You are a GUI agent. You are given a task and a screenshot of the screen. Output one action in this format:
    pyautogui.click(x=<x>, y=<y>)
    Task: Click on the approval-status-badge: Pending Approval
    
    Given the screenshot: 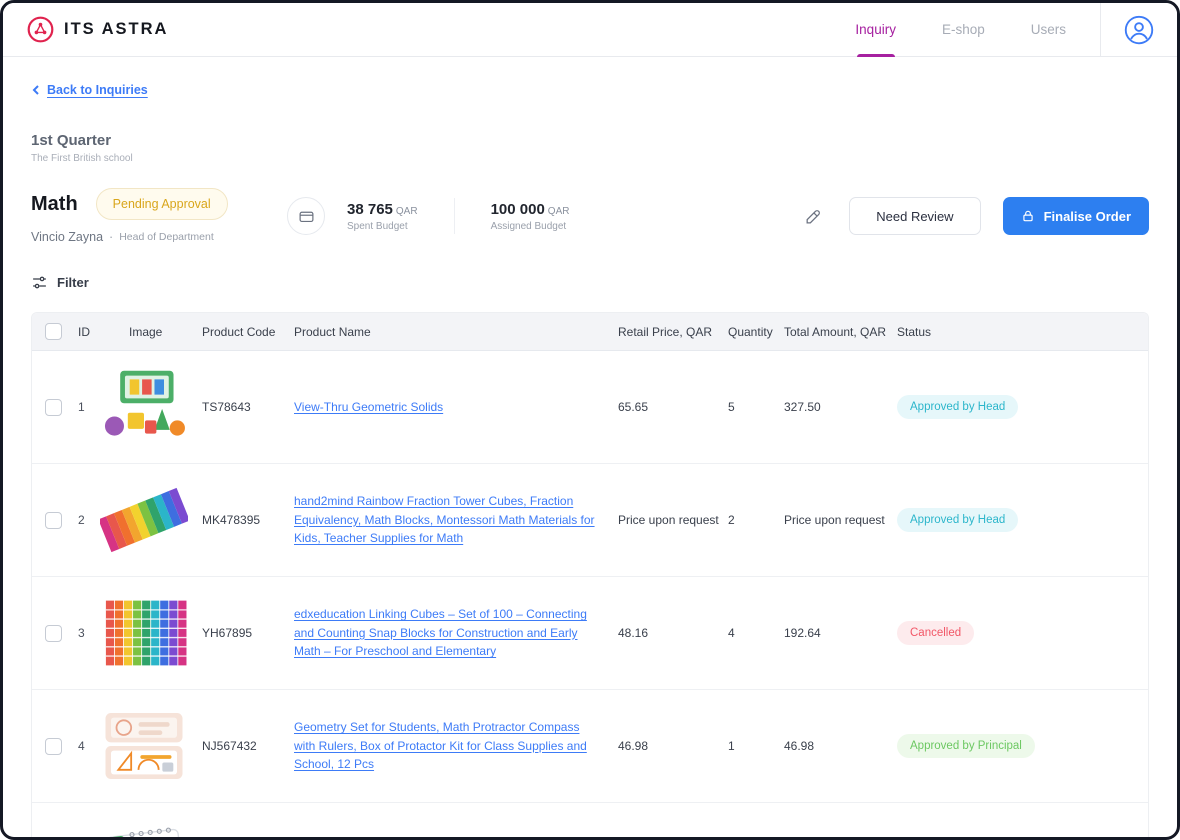 What is the action you would take?
    pyautogui.click(x=161, y=204)
    